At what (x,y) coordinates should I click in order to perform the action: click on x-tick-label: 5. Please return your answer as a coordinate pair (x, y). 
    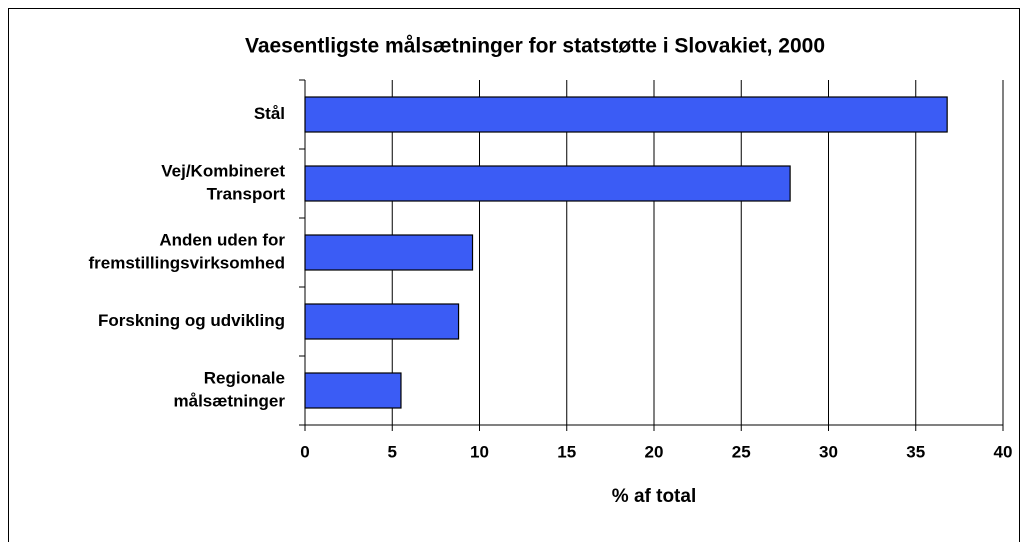
    Looking at the image, I should click on (392, 451).